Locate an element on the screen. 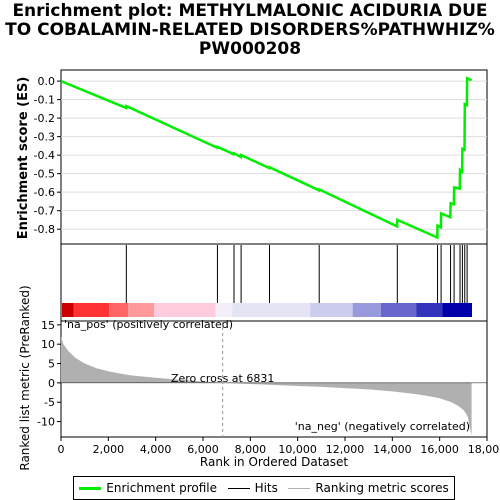 This screenshot has height=500, width=500. legend-label-enrichment: Enrichment profile is located at coordinates (162, 488).